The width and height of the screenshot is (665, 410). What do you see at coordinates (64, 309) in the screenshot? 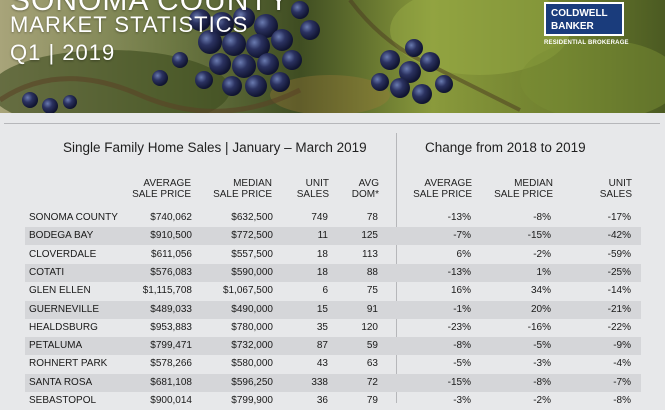
I see `cell-area: GUERNEVILLE` at bounding box center [64, 309].